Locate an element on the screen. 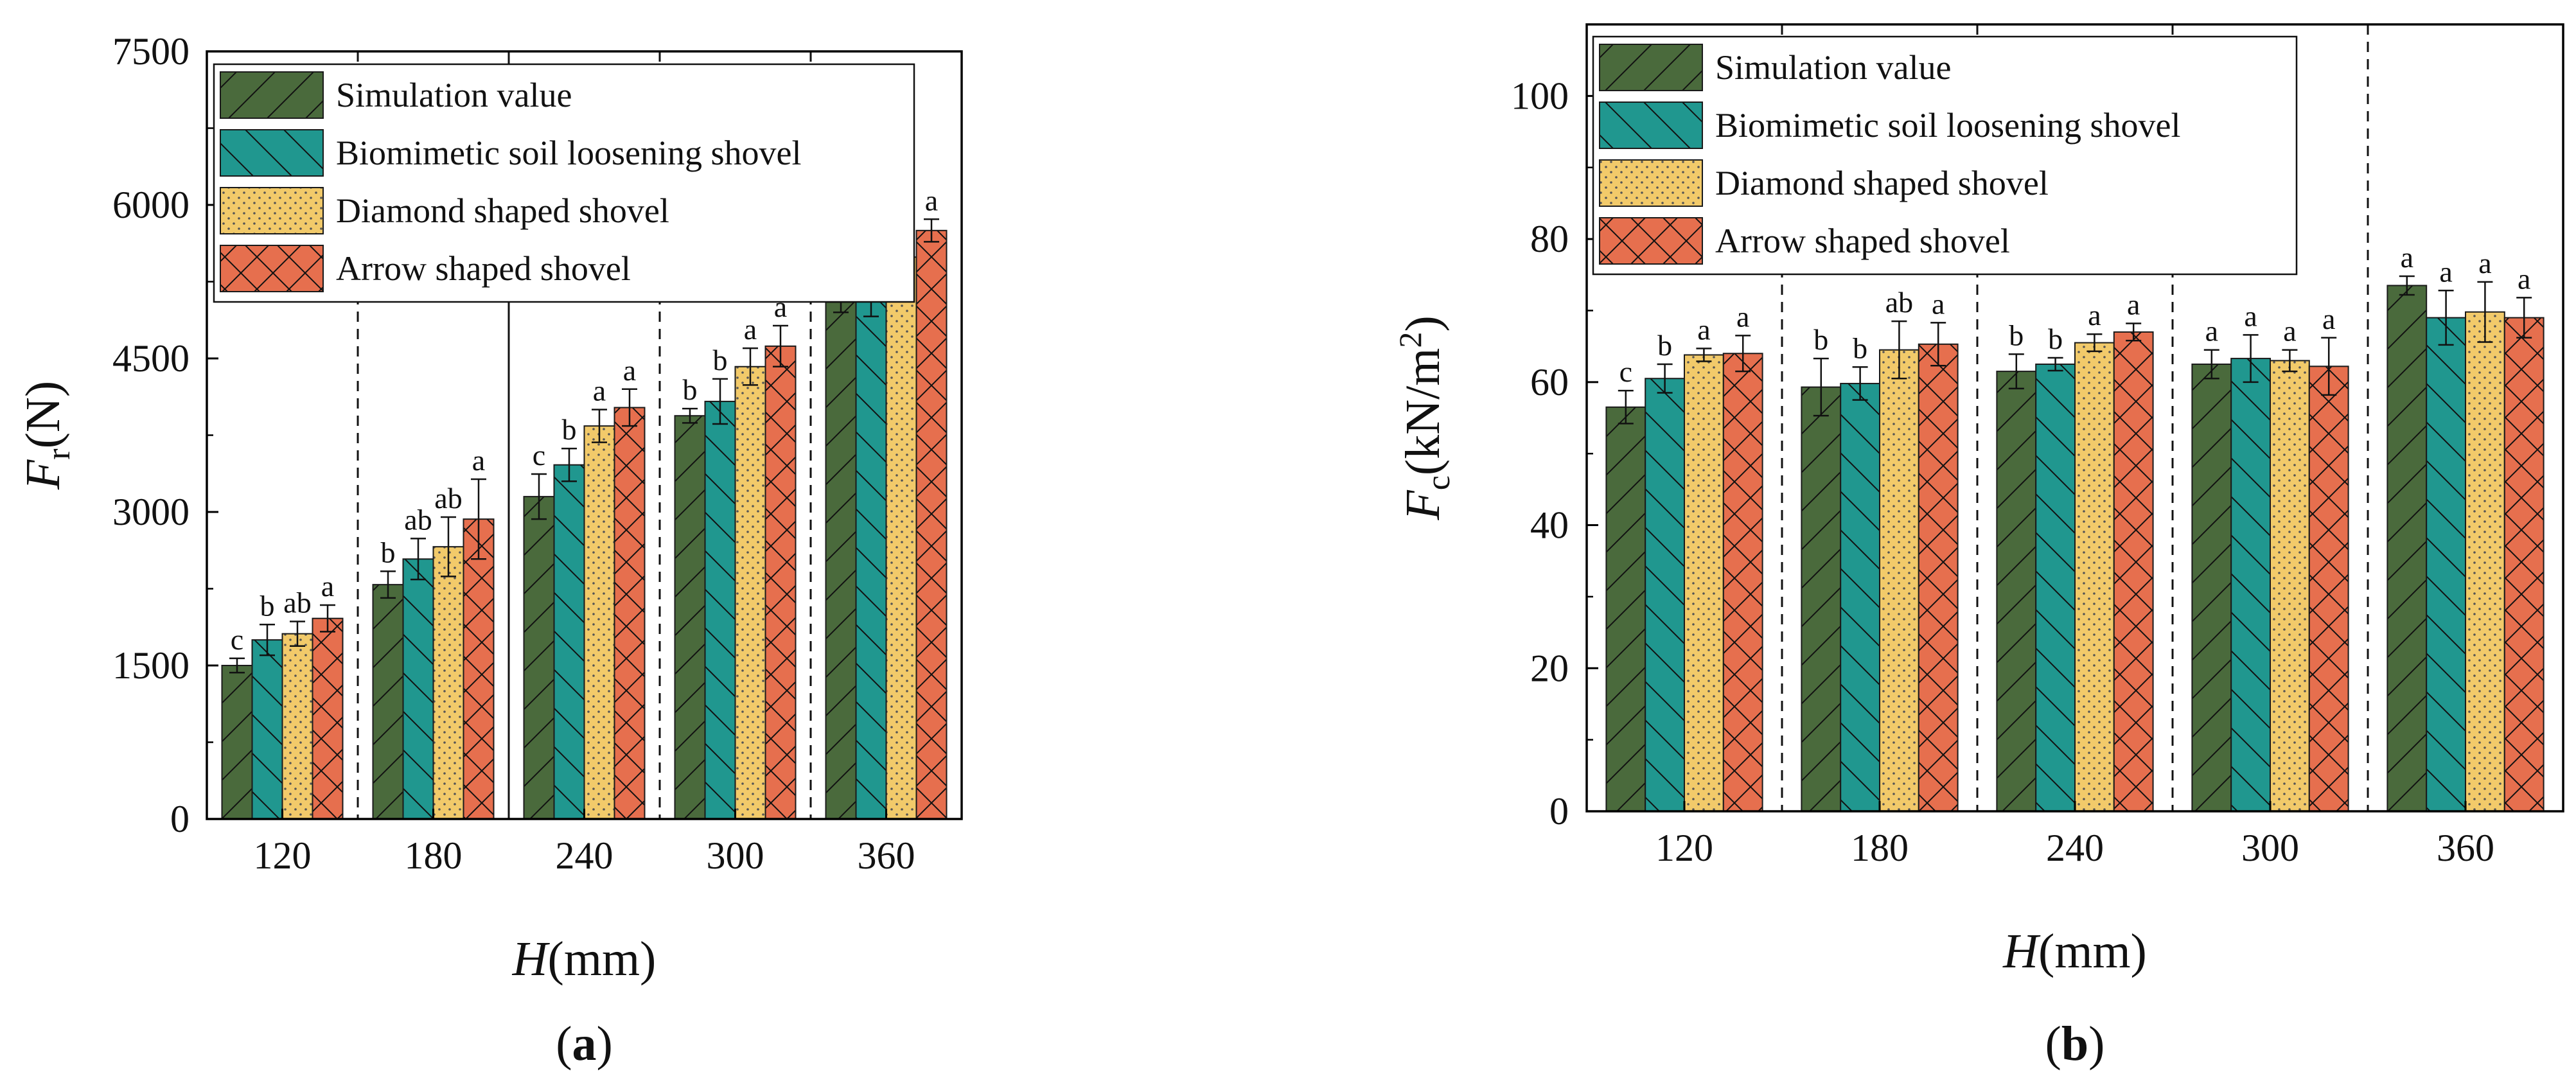  x-tick-label: 360 is located at coordinates (2465, 848).